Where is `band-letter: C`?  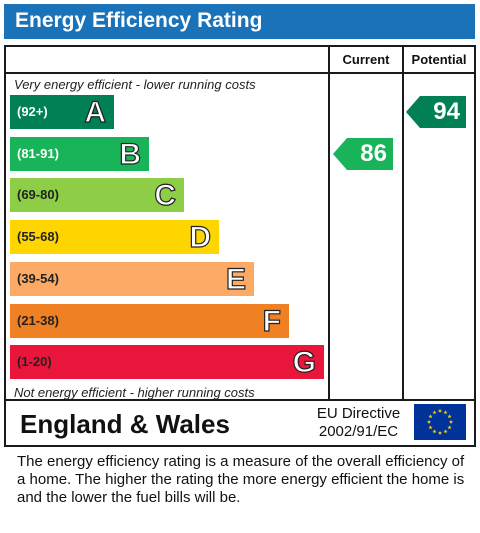 band-letter: C is located at coordinates (165, 196).